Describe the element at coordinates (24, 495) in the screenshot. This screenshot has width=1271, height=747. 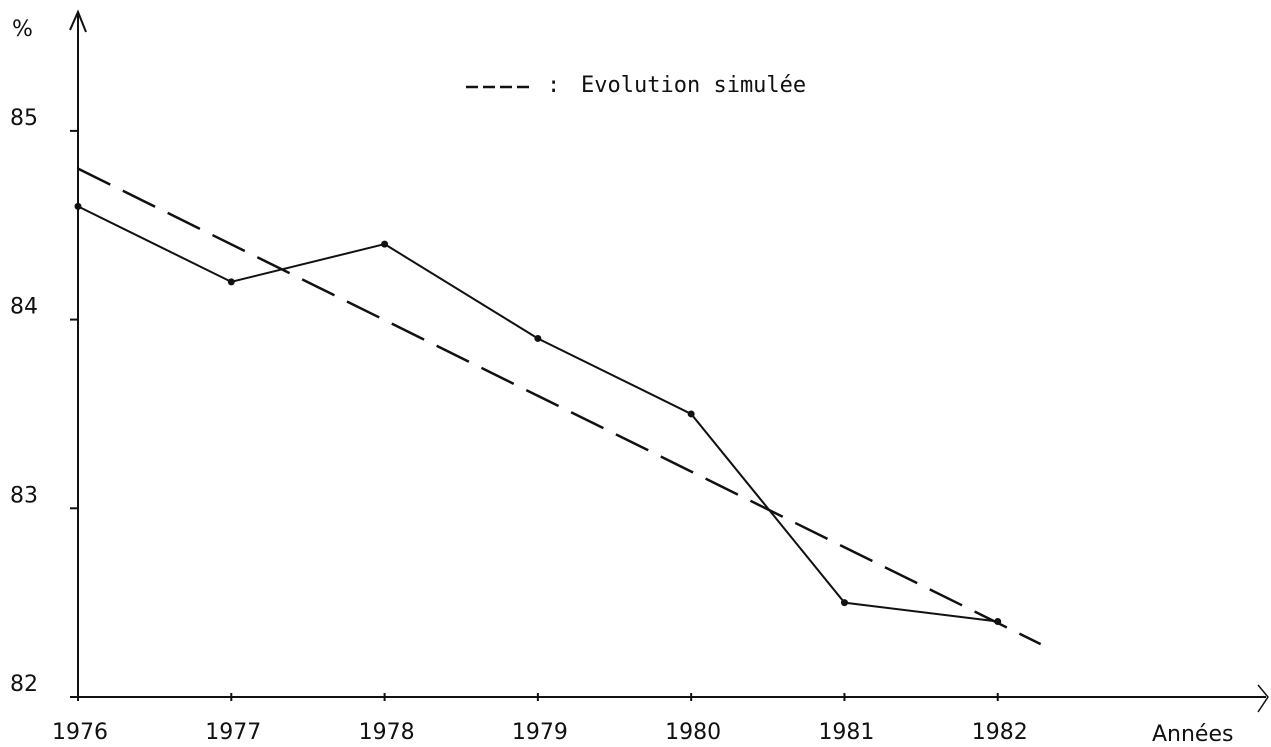
I see `y-tick-label: 83` at that location.